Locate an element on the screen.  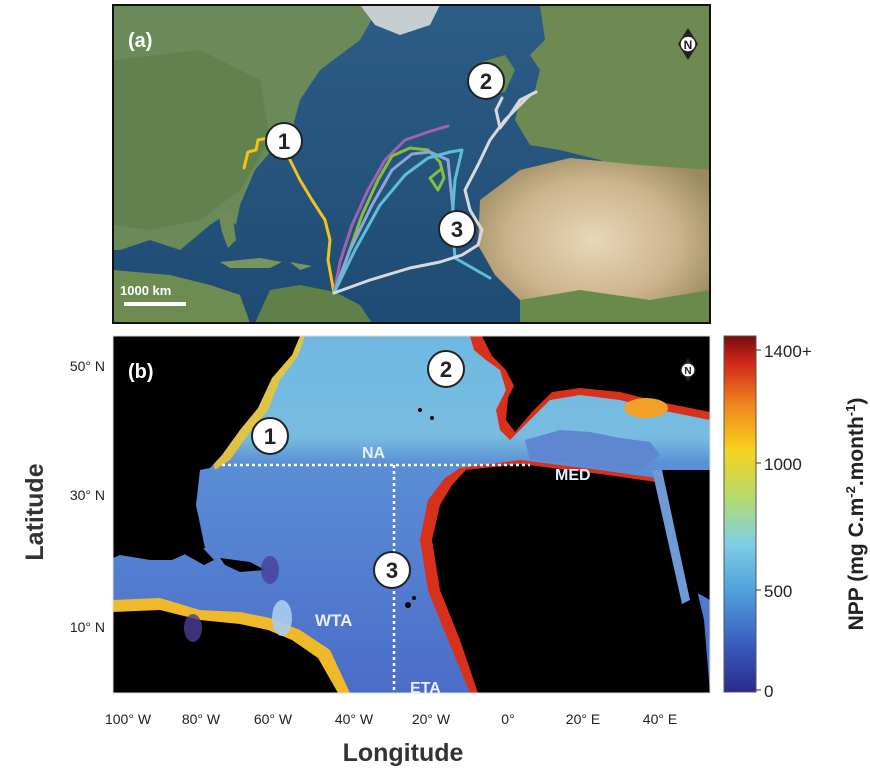
npp-colorbar: 1400+ 1000 500 0 is located at coordinates (767, 518).